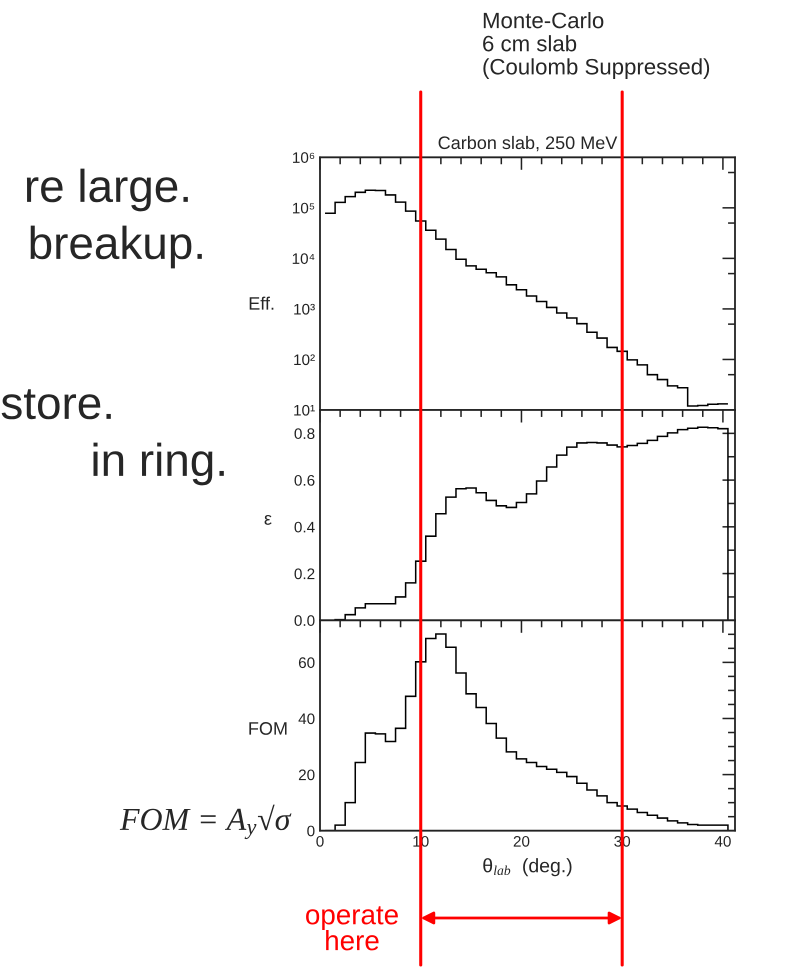 The width and height of the screenshot is (800, 977). I want to click on text: breakup., so click(116, 247).